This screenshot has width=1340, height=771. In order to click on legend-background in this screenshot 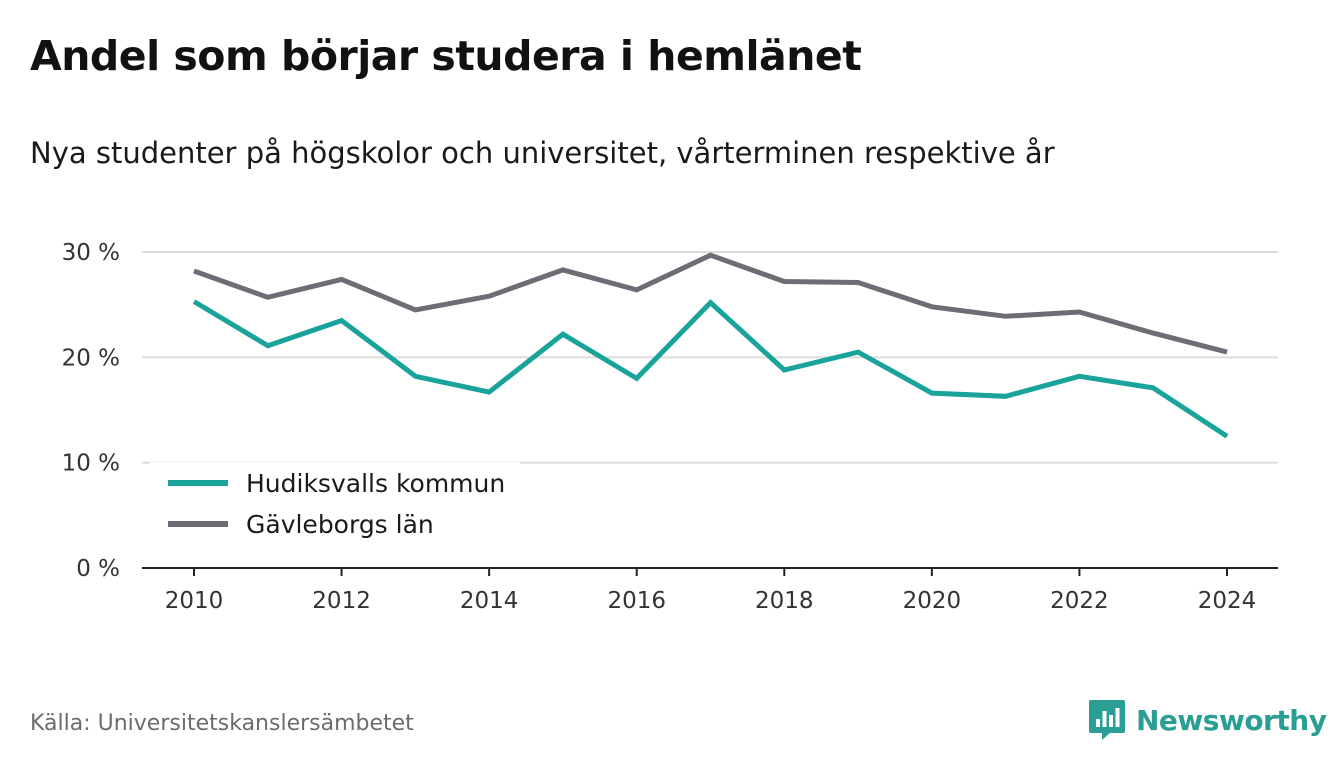, I will do `click(335, 506)`.